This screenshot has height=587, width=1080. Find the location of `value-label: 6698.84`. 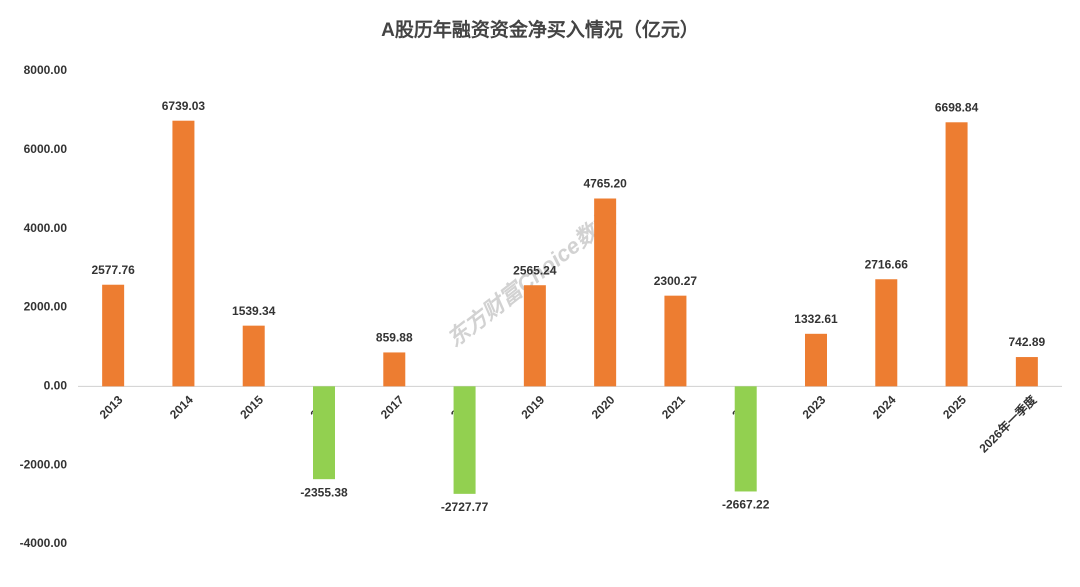

value-label: 6698.84 is located at coordinates (957, 107).